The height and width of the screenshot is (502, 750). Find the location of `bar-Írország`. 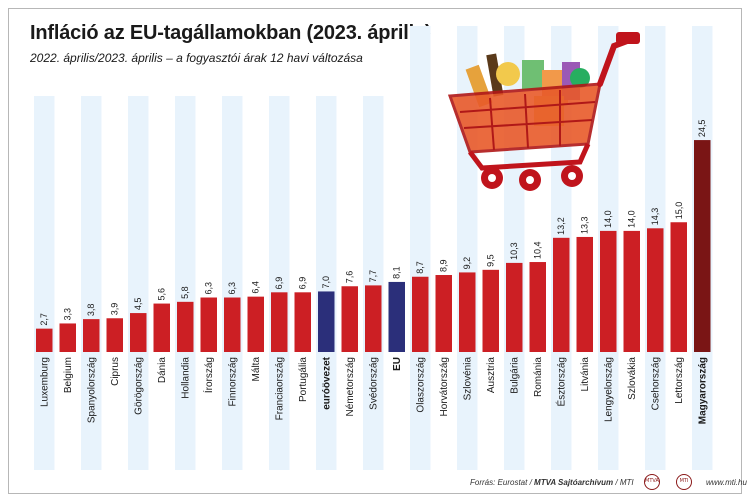

bar-Írország is located at coordinates (208, 324).